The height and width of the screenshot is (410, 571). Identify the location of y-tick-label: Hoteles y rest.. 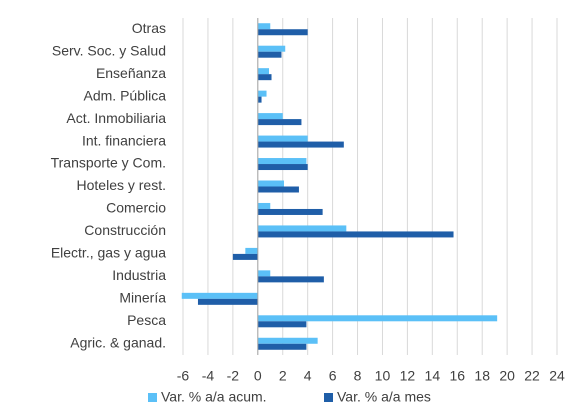
(121, 185).